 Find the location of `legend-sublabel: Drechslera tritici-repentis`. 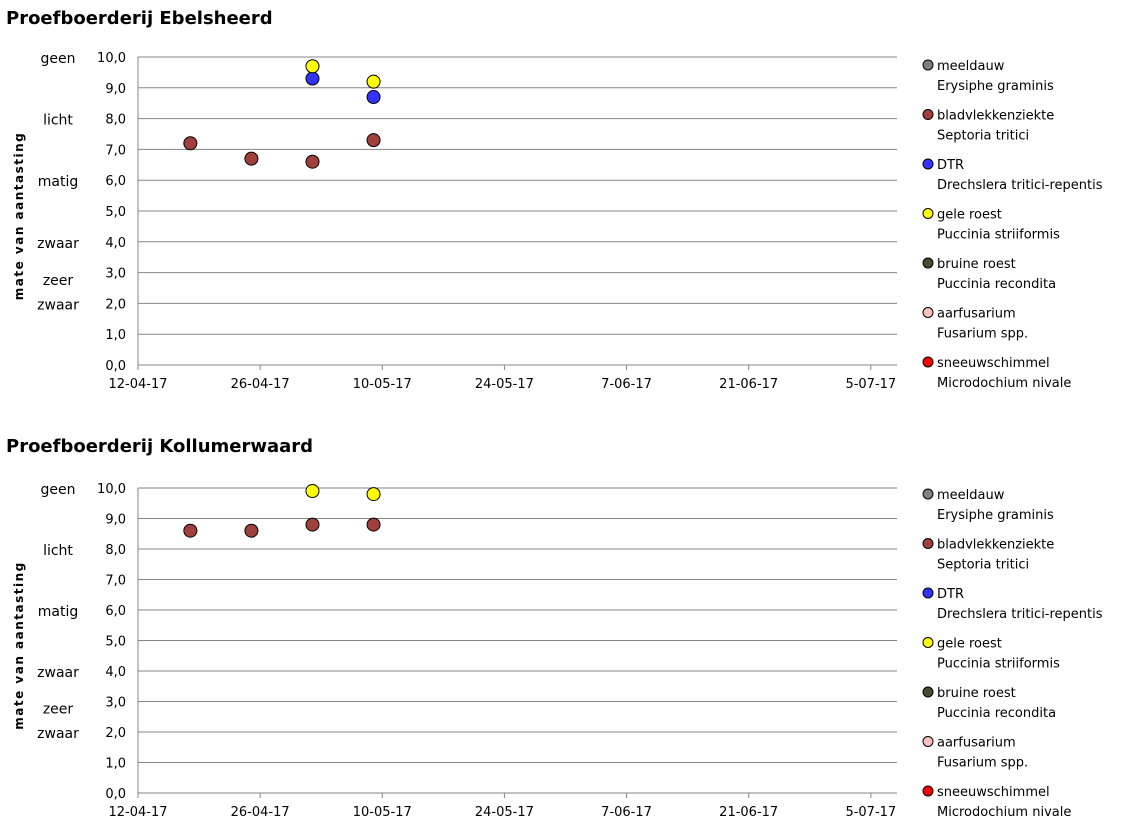

legend-sublabel: Drechslera tritici-repentis is located at coordinates (1020, 185).